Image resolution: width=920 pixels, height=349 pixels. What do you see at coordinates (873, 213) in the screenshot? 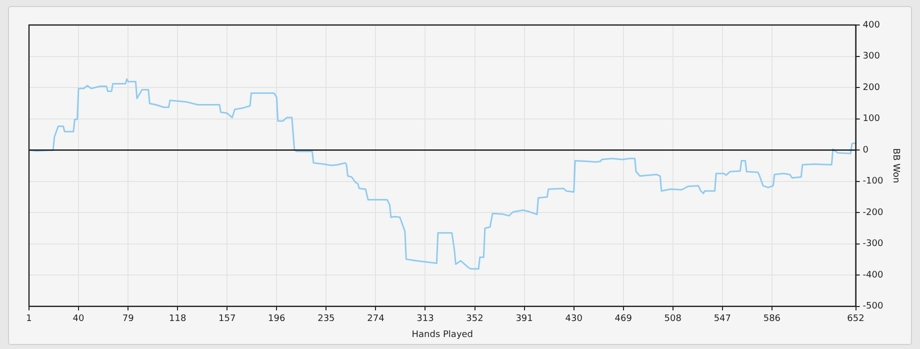
I see `y-tick-label: -200` at bounding box center [873, 213].